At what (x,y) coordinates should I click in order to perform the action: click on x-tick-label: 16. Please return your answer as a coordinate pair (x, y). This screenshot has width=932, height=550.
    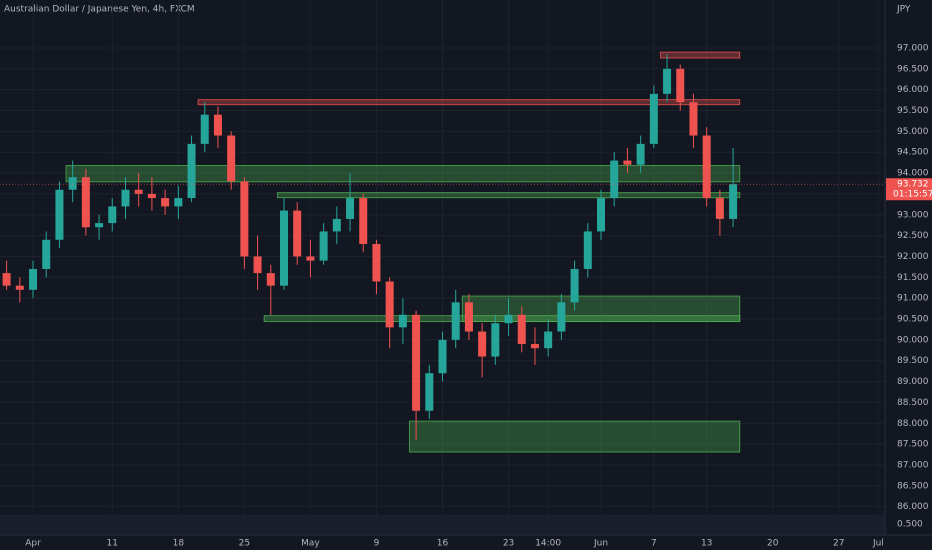
    Looking at the image, I should click on (443, 544).